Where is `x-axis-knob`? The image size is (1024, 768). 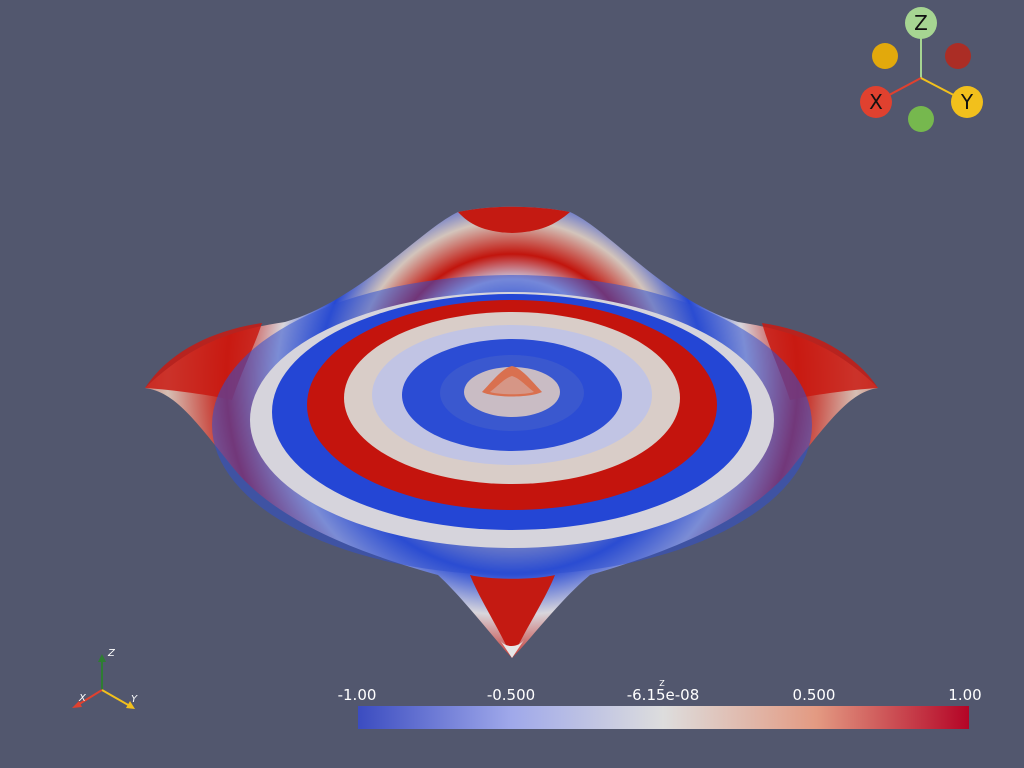 x-axis-knob is located at coordinates (876, 102).